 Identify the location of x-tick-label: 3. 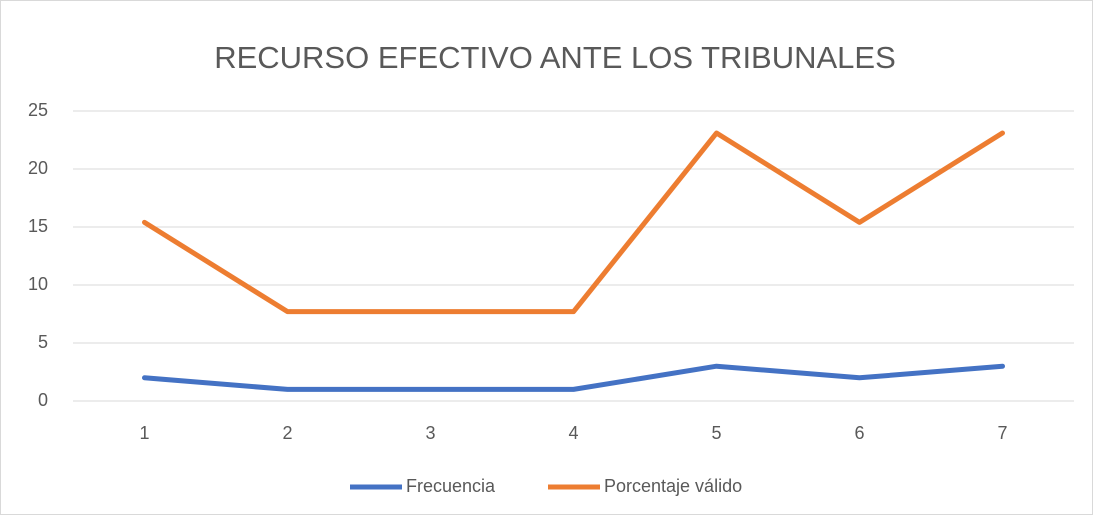
(430, 433).